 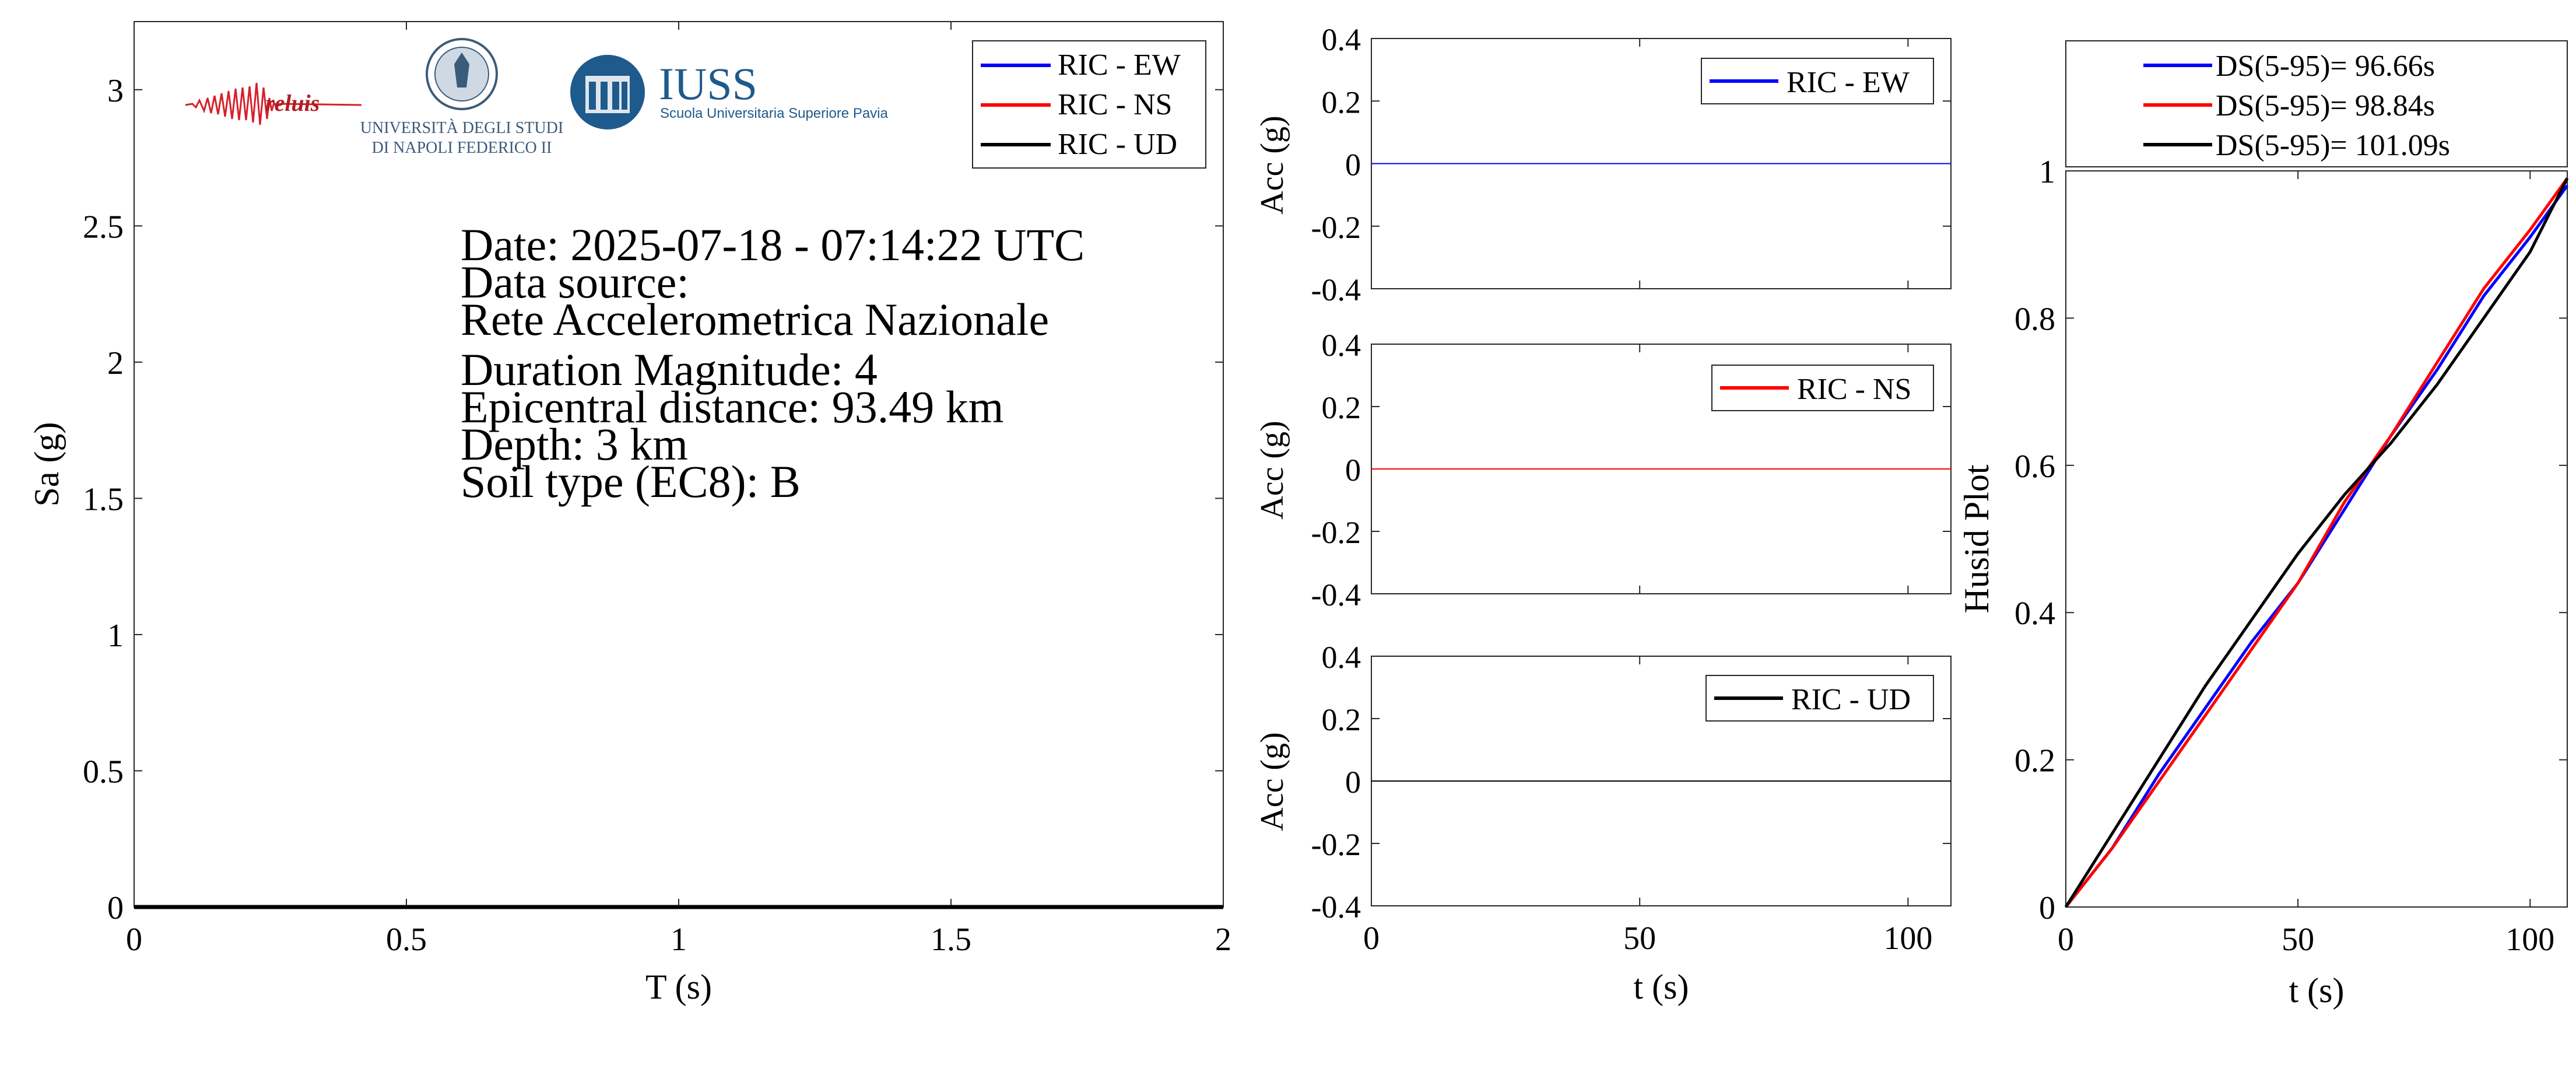 I want to click on husid-y-tick-label: 0, so click(x=2047, y=908).